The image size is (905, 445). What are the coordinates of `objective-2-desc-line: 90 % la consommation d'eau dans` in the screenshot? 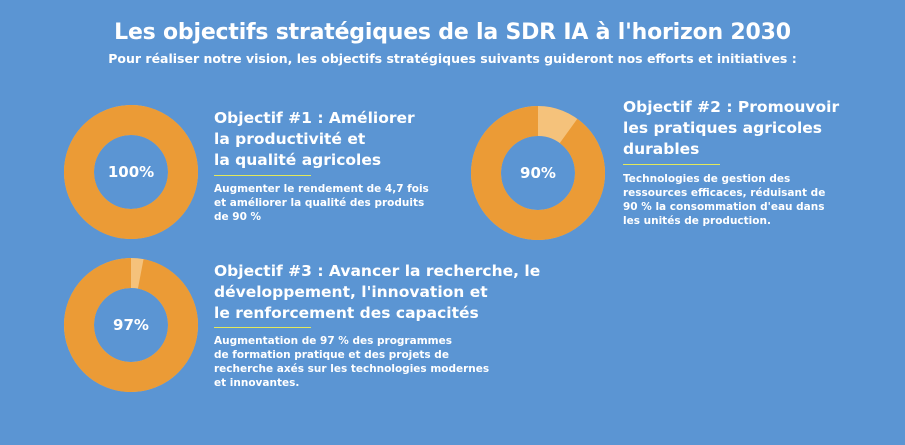 It's located at (724, 207).